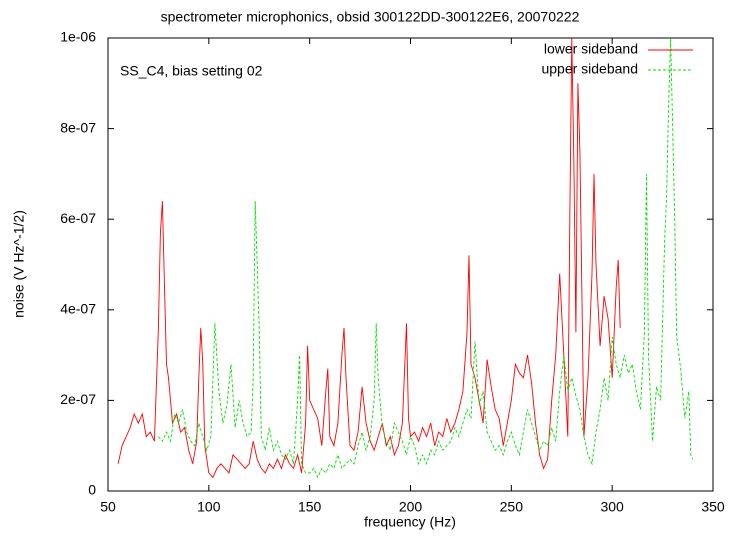  Describe the element at coordinates (19, 264) in the screenshot. I see `y-axis-label: noise (V Hz^-1/2)` at that location.